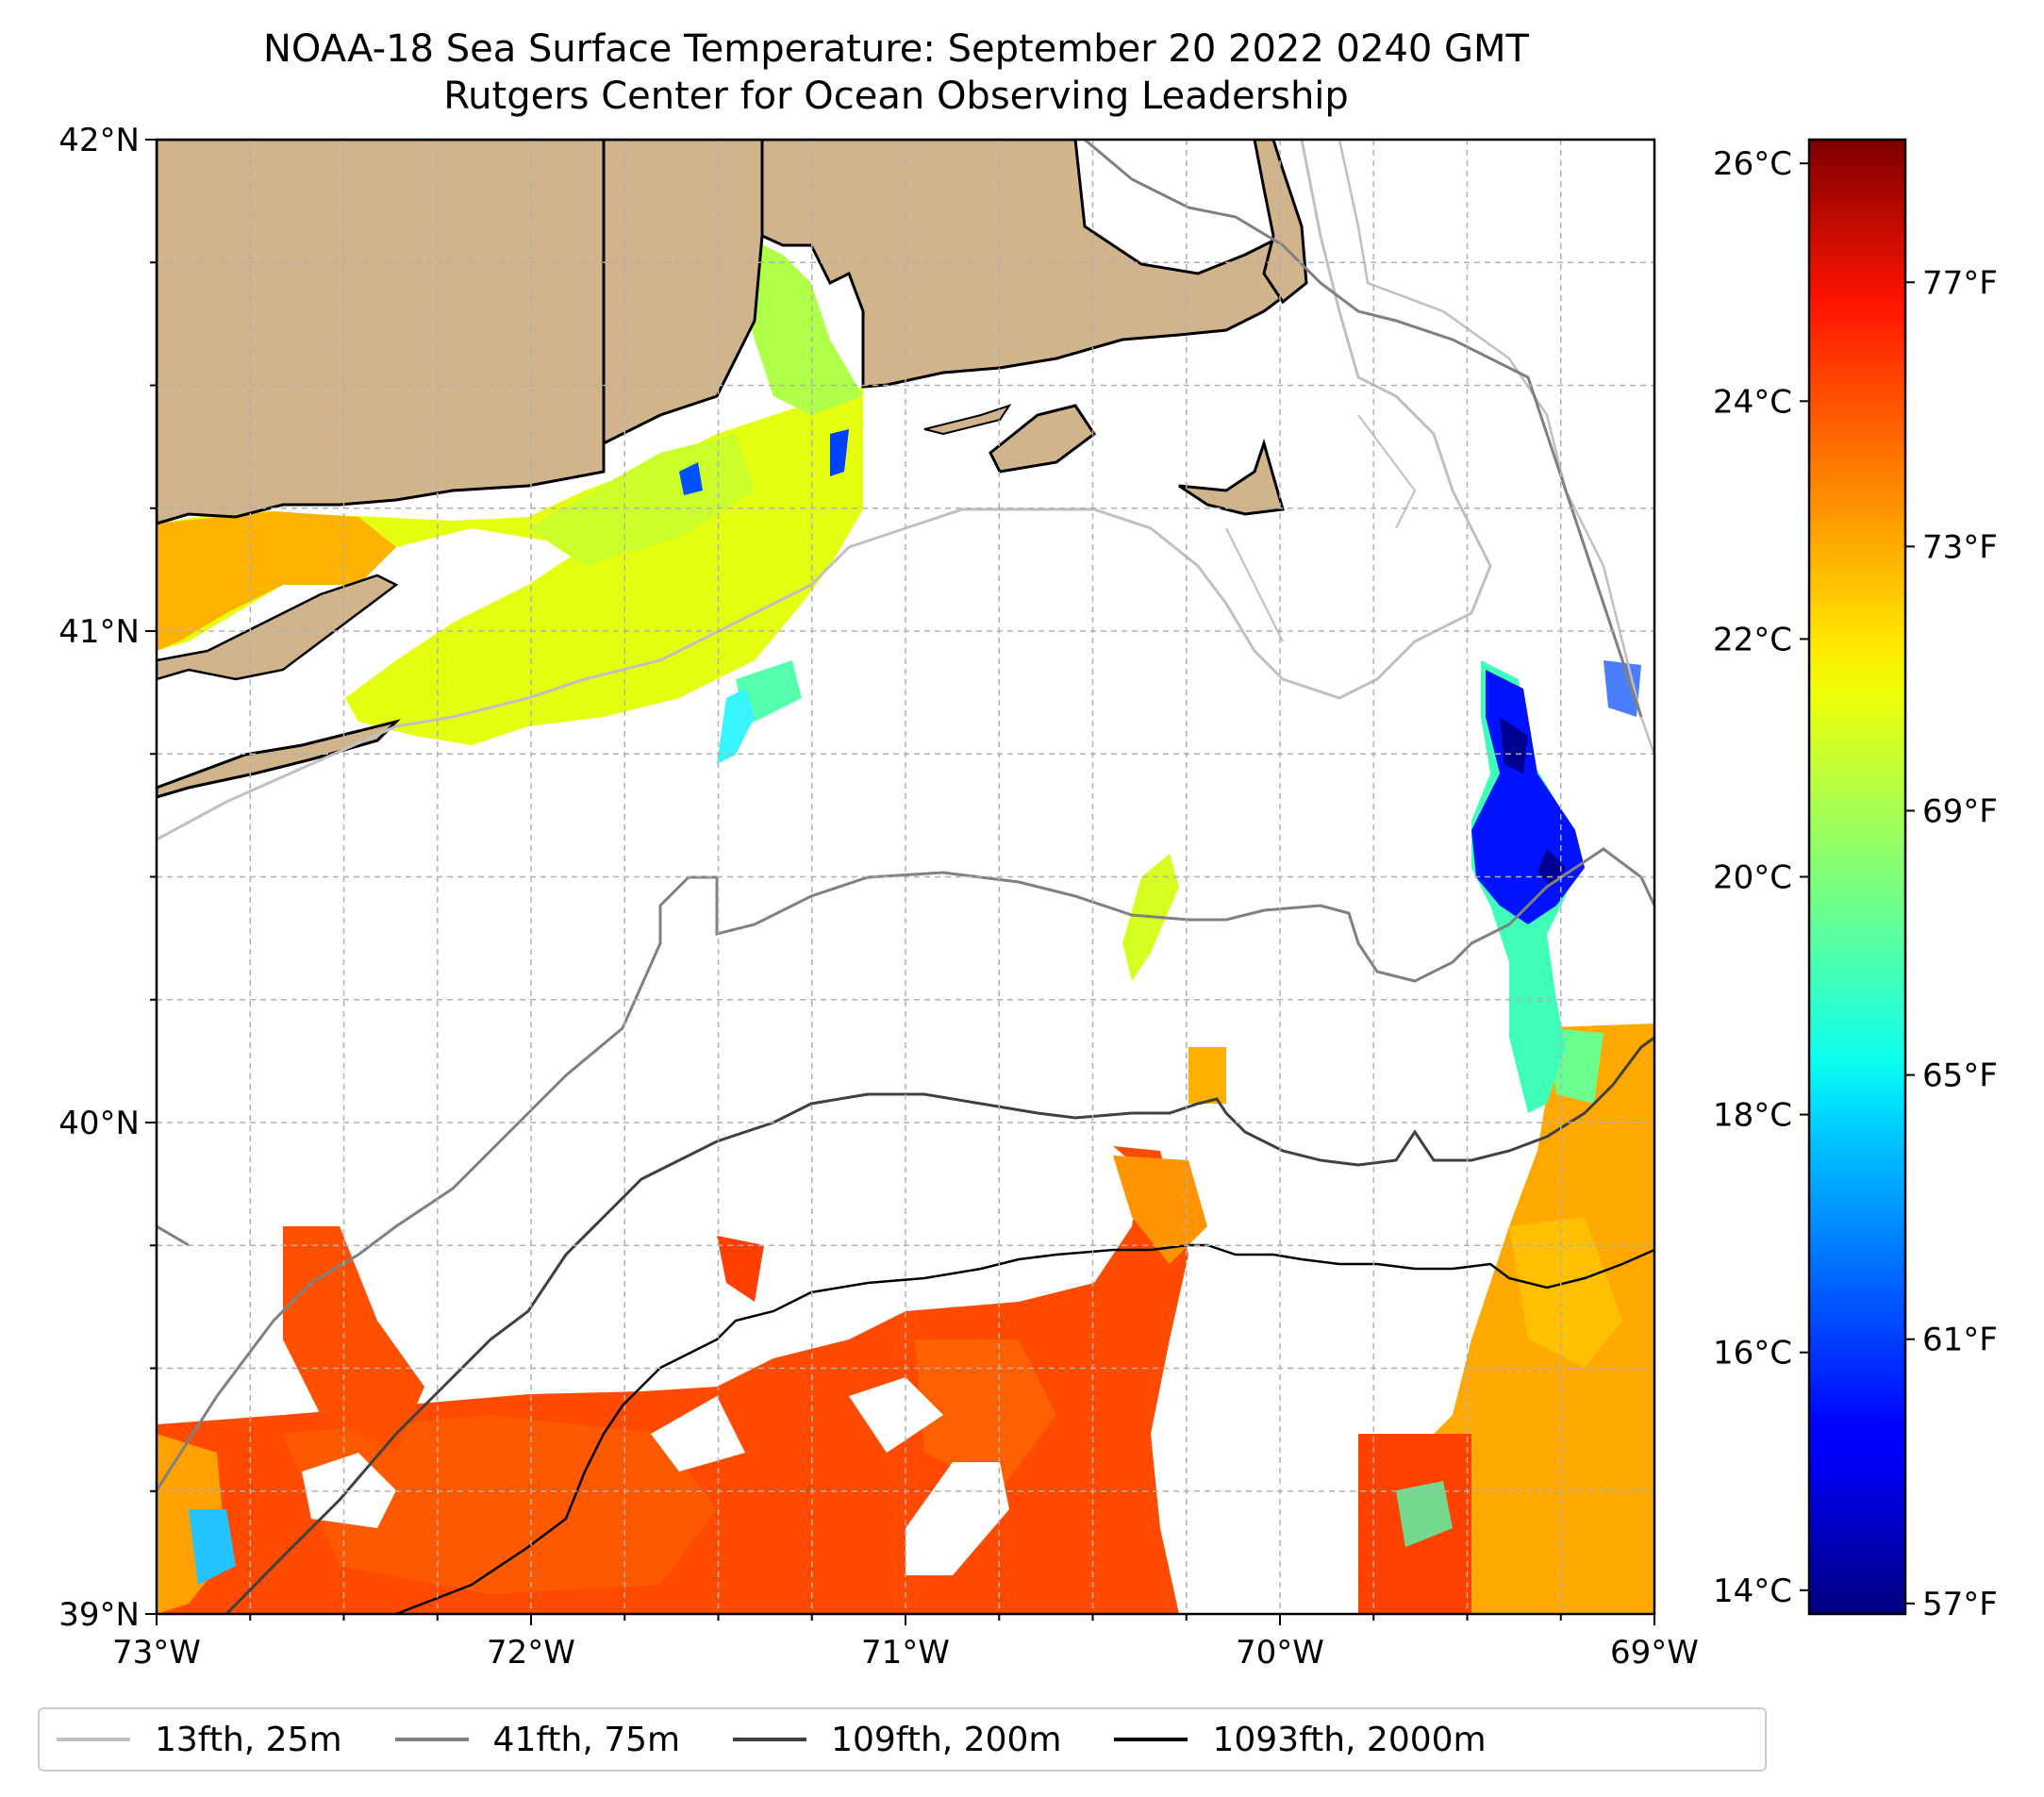 The width and height of the screenshot is (2044, 1797). Describe the element at coordinates (1753, 164) in the screenshot. I see `celsius-tick-label: 26°C` at that location.